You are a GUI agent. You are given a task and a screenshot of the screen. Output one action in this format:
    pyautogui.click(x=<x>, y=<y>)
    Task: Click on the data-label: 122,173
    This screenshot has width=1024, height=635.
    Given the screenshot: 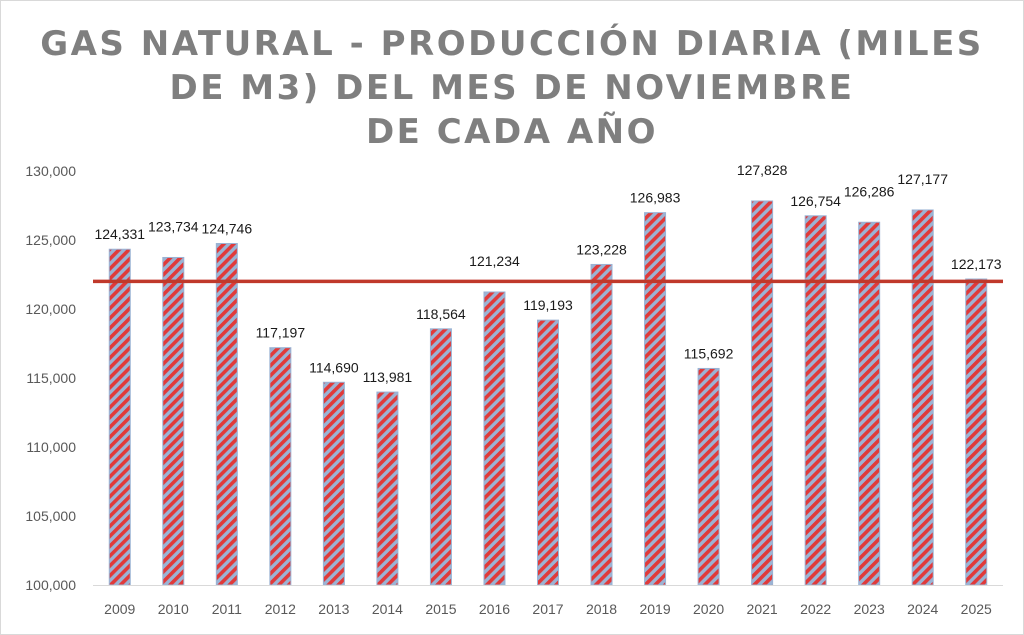 What is the action you would take?
    pyautogui.click(x=976, y=264)
    